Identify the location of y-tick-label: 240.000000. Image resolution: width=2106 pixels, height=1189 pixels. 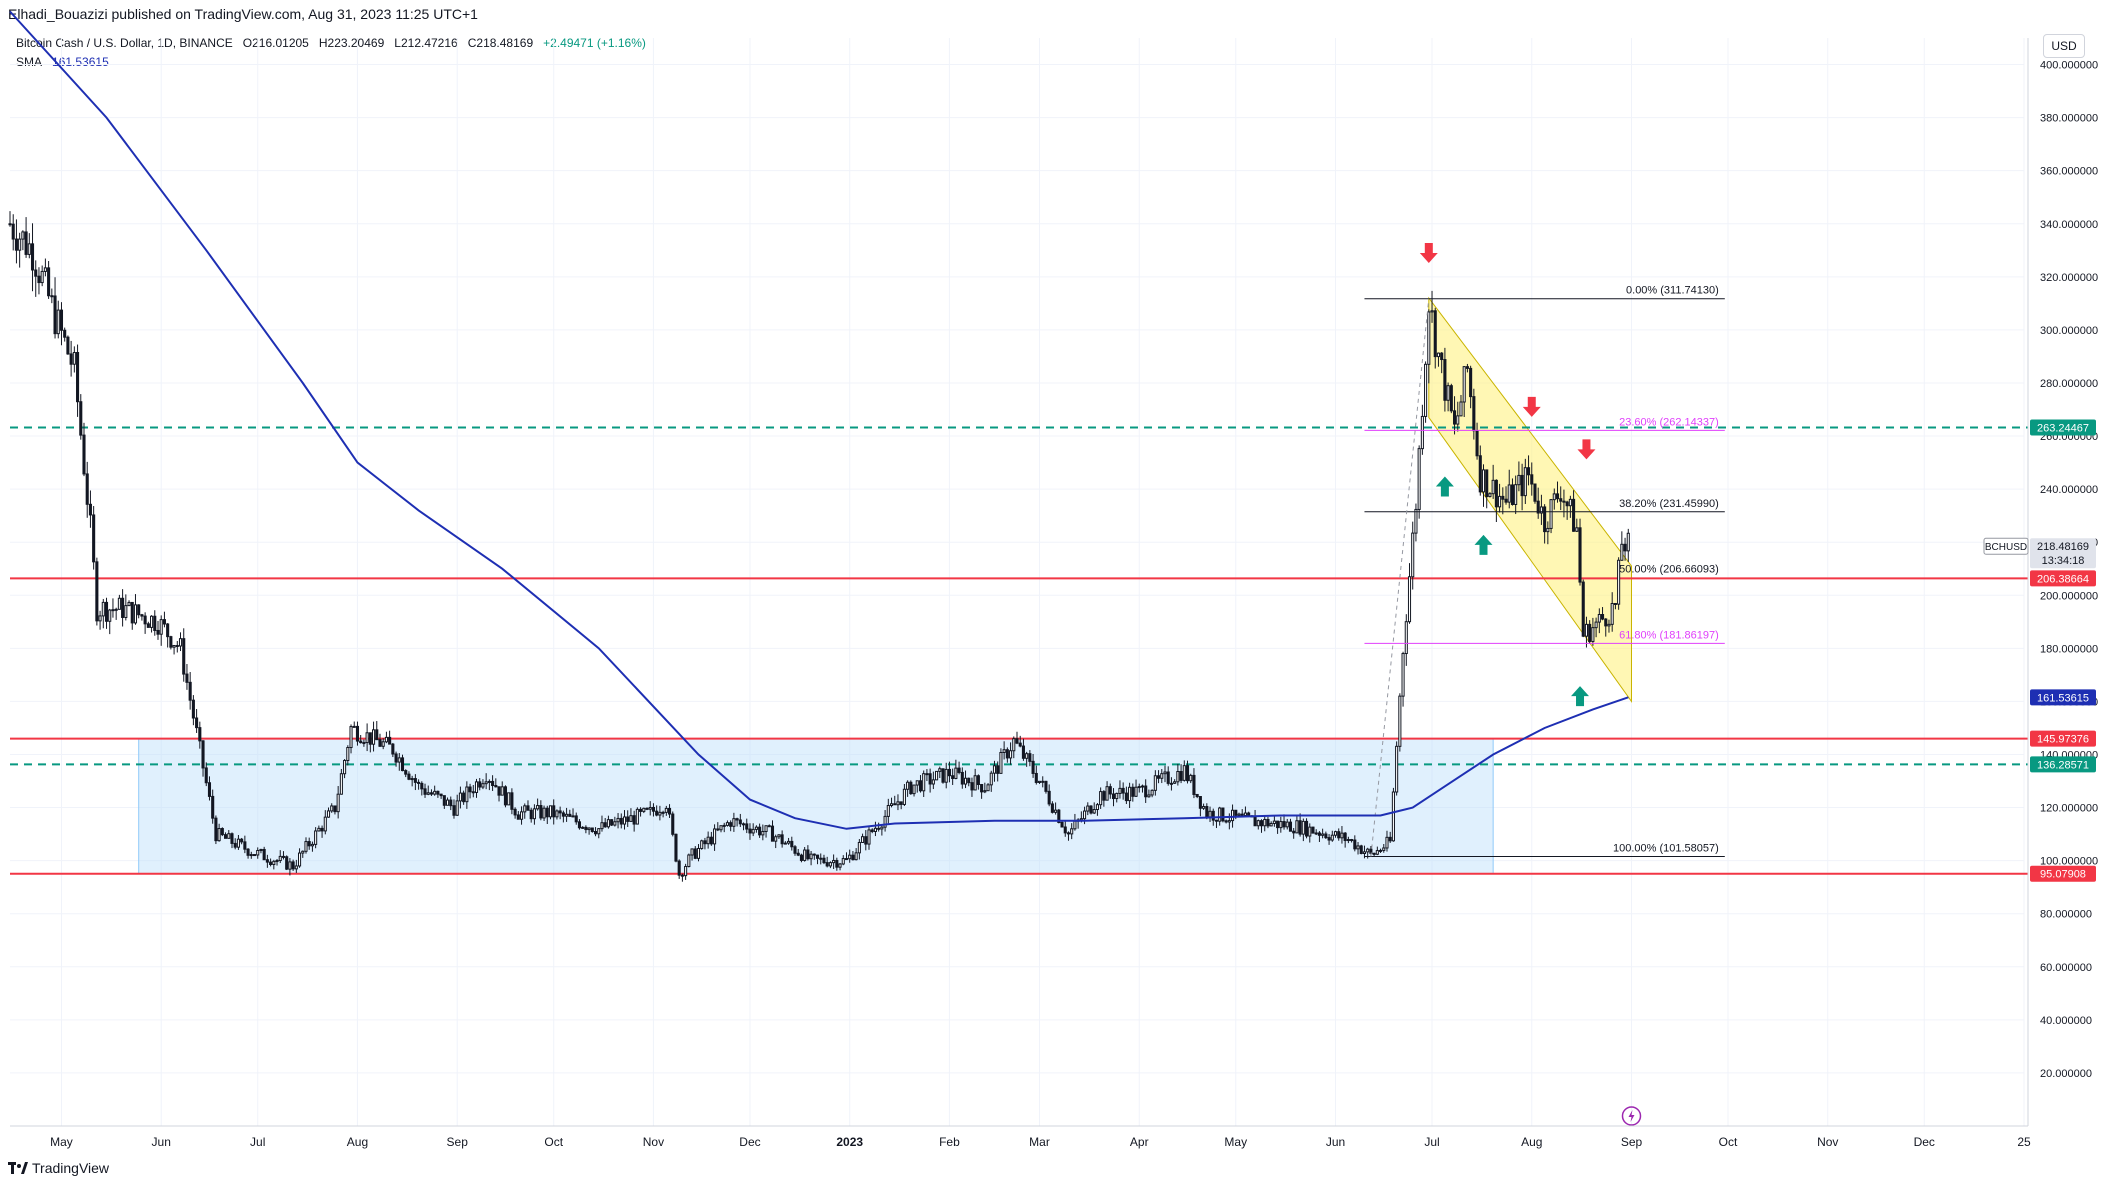
(2069, 490).